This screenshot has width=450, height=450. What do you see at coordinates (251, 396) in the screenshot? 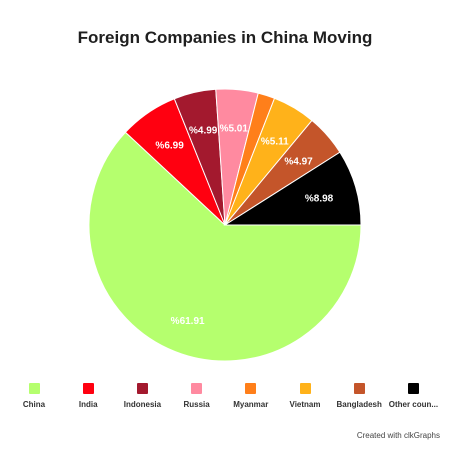
I see `legend-item: Myanmar` at bounding box center [251, 396].